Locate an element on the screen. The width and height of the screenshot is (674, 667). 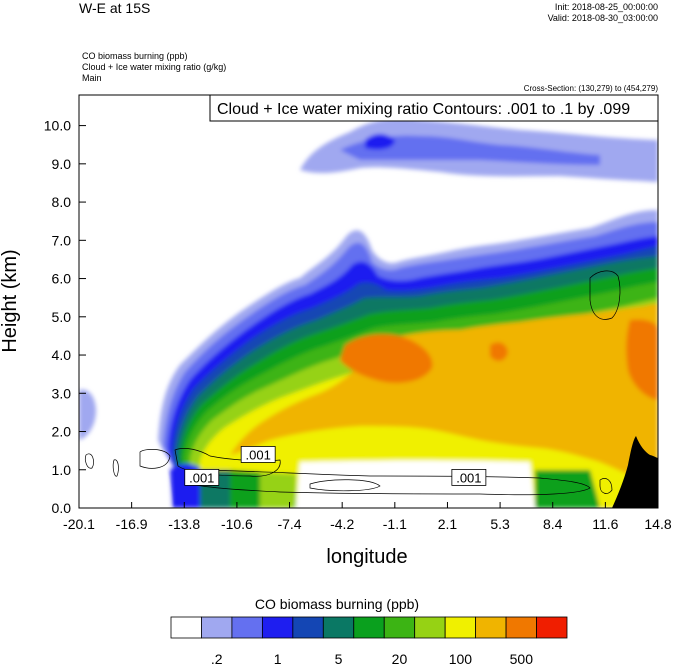
y-tick-label: 6.0 is located at coordinates (62, 279).